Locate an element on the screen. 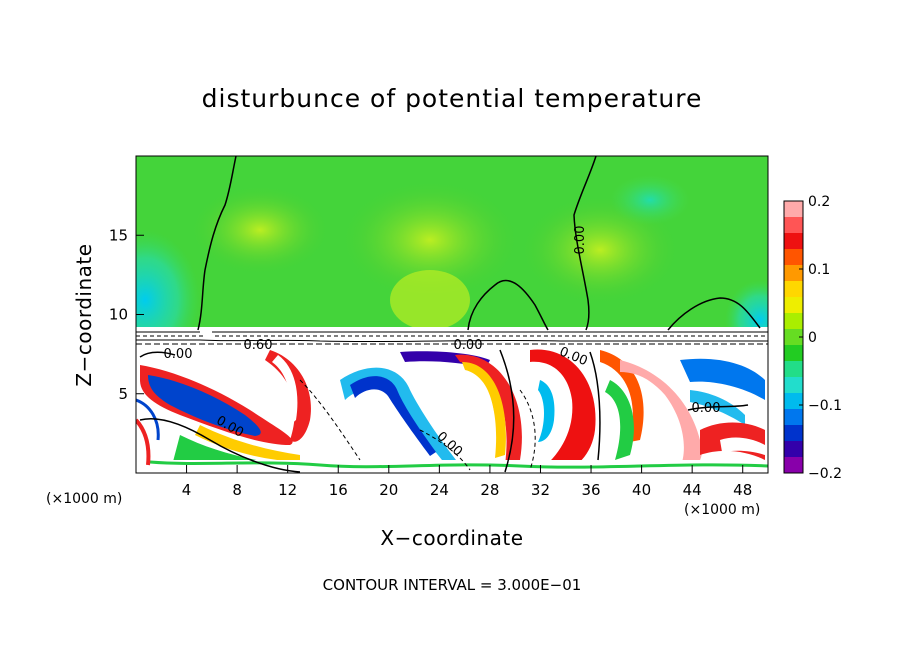 The height and width of the screenshot is (654, 904). colorbar-tick-label: −0.2 is located at coordinates (825, 474).